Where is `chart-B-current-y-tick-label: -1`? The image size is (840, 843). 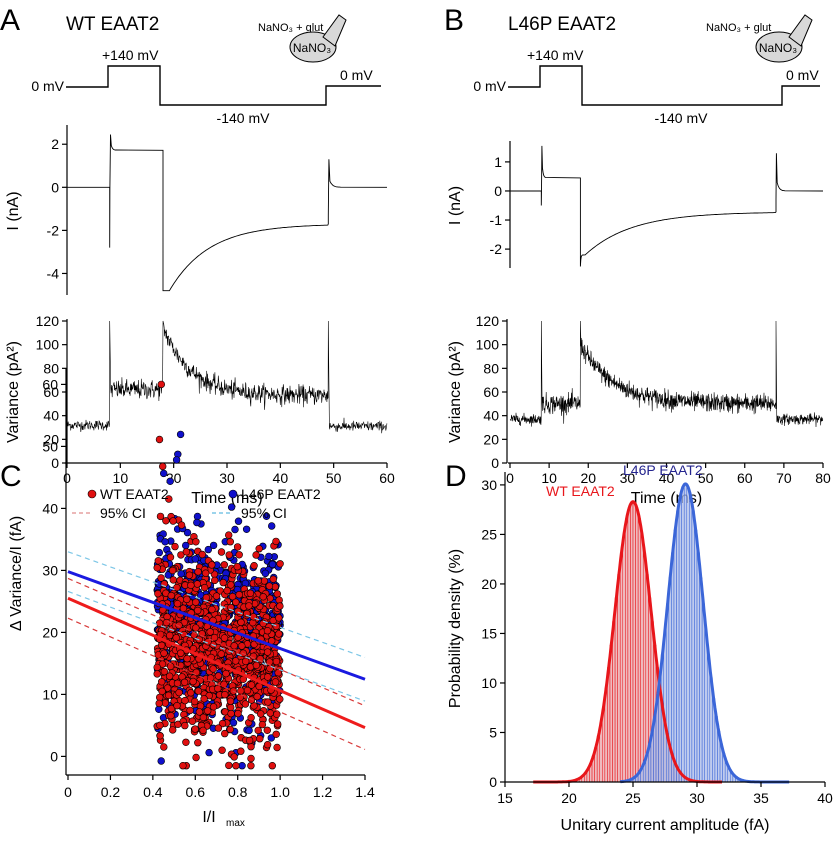
chart-B-current-y-tick-label: -1 is located at coordinates (496, 220).